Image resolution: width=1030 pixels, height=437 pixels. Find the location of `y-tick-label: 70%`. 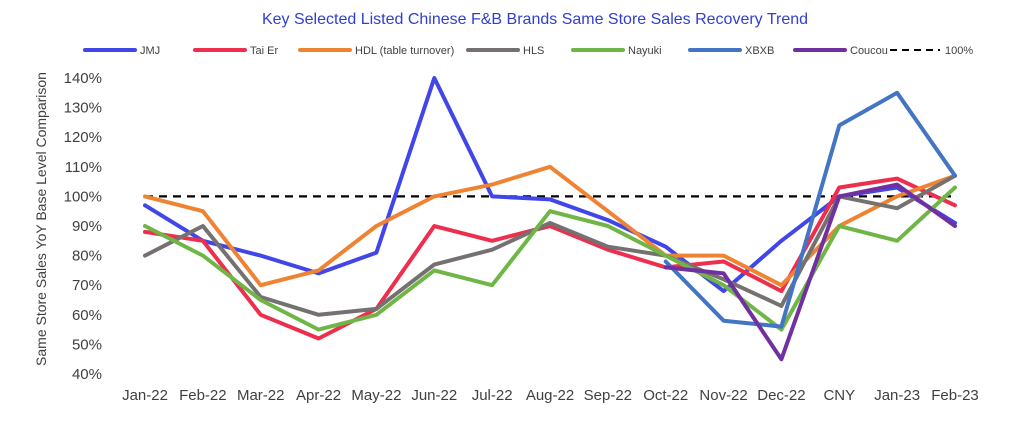

y-tick-label: 70% is located at coordinates (87, 285).